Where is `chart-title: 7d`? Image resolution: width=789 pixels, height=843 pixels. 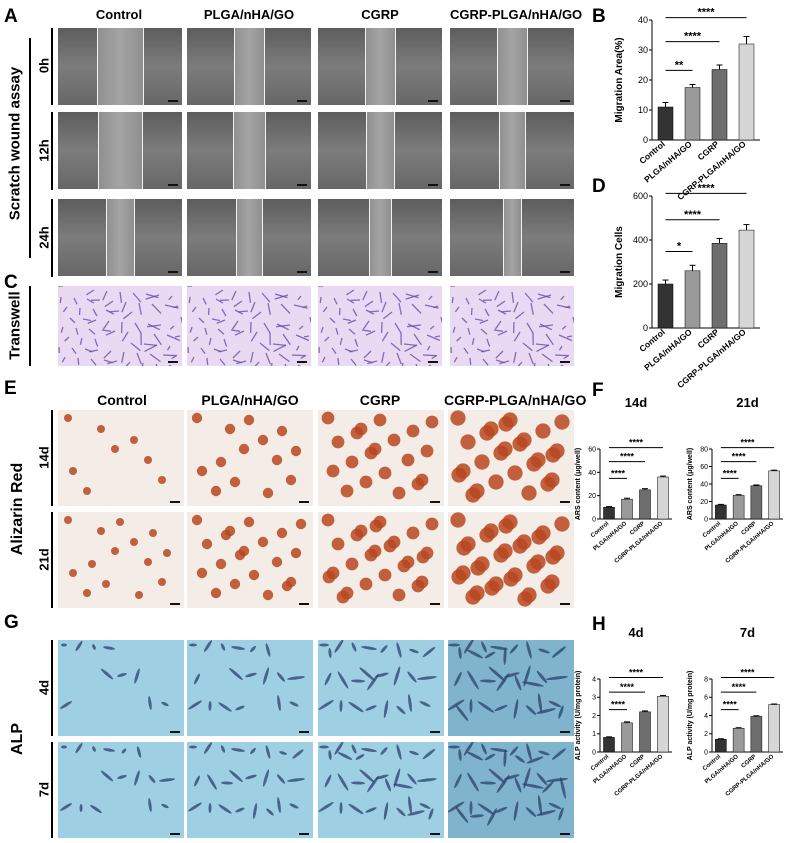 chart-title: 7d is located at coordinates (747, 632).